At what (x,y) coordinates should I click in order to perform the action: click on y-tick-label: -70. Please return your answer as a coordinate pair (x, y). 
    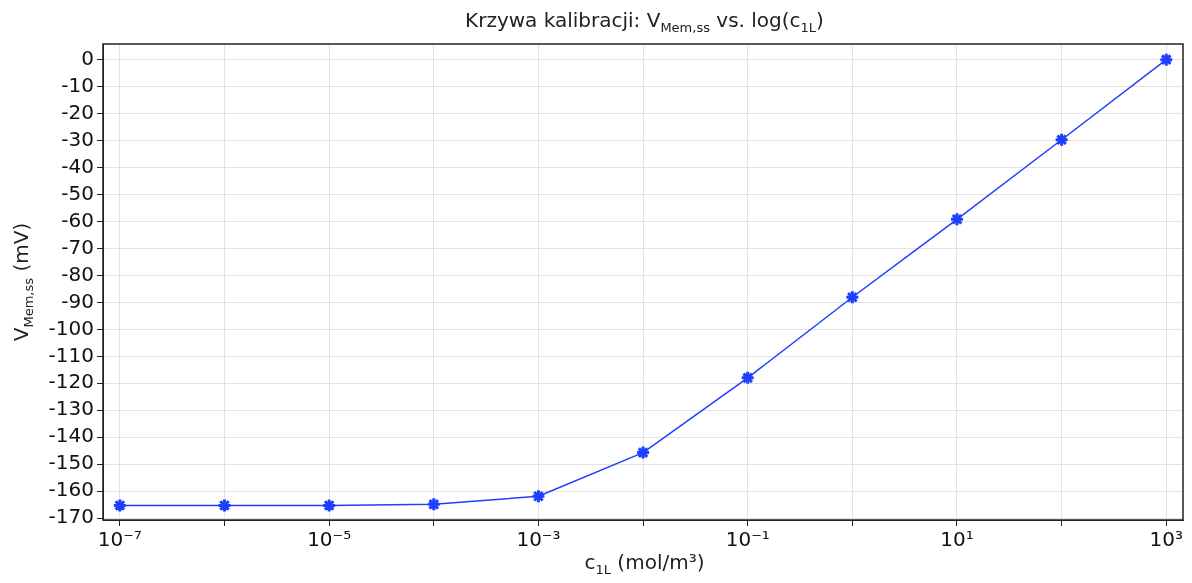
    Looking at the image, I should click on (77, 246).